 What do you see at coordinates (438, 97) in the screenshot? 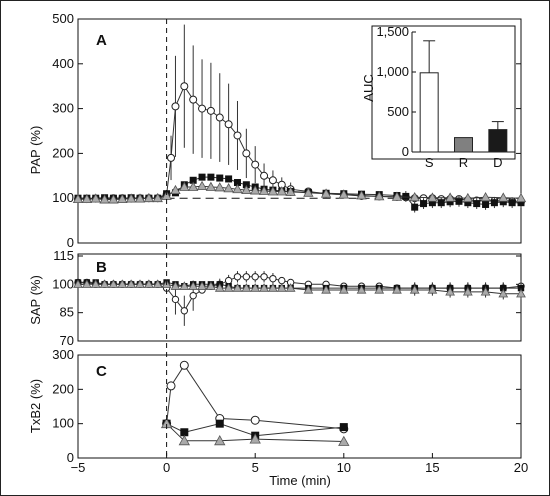
I see `inset-bar-chart: AUC 0 500 1,000 1,500 S R D` at bounding box center [438, 97].